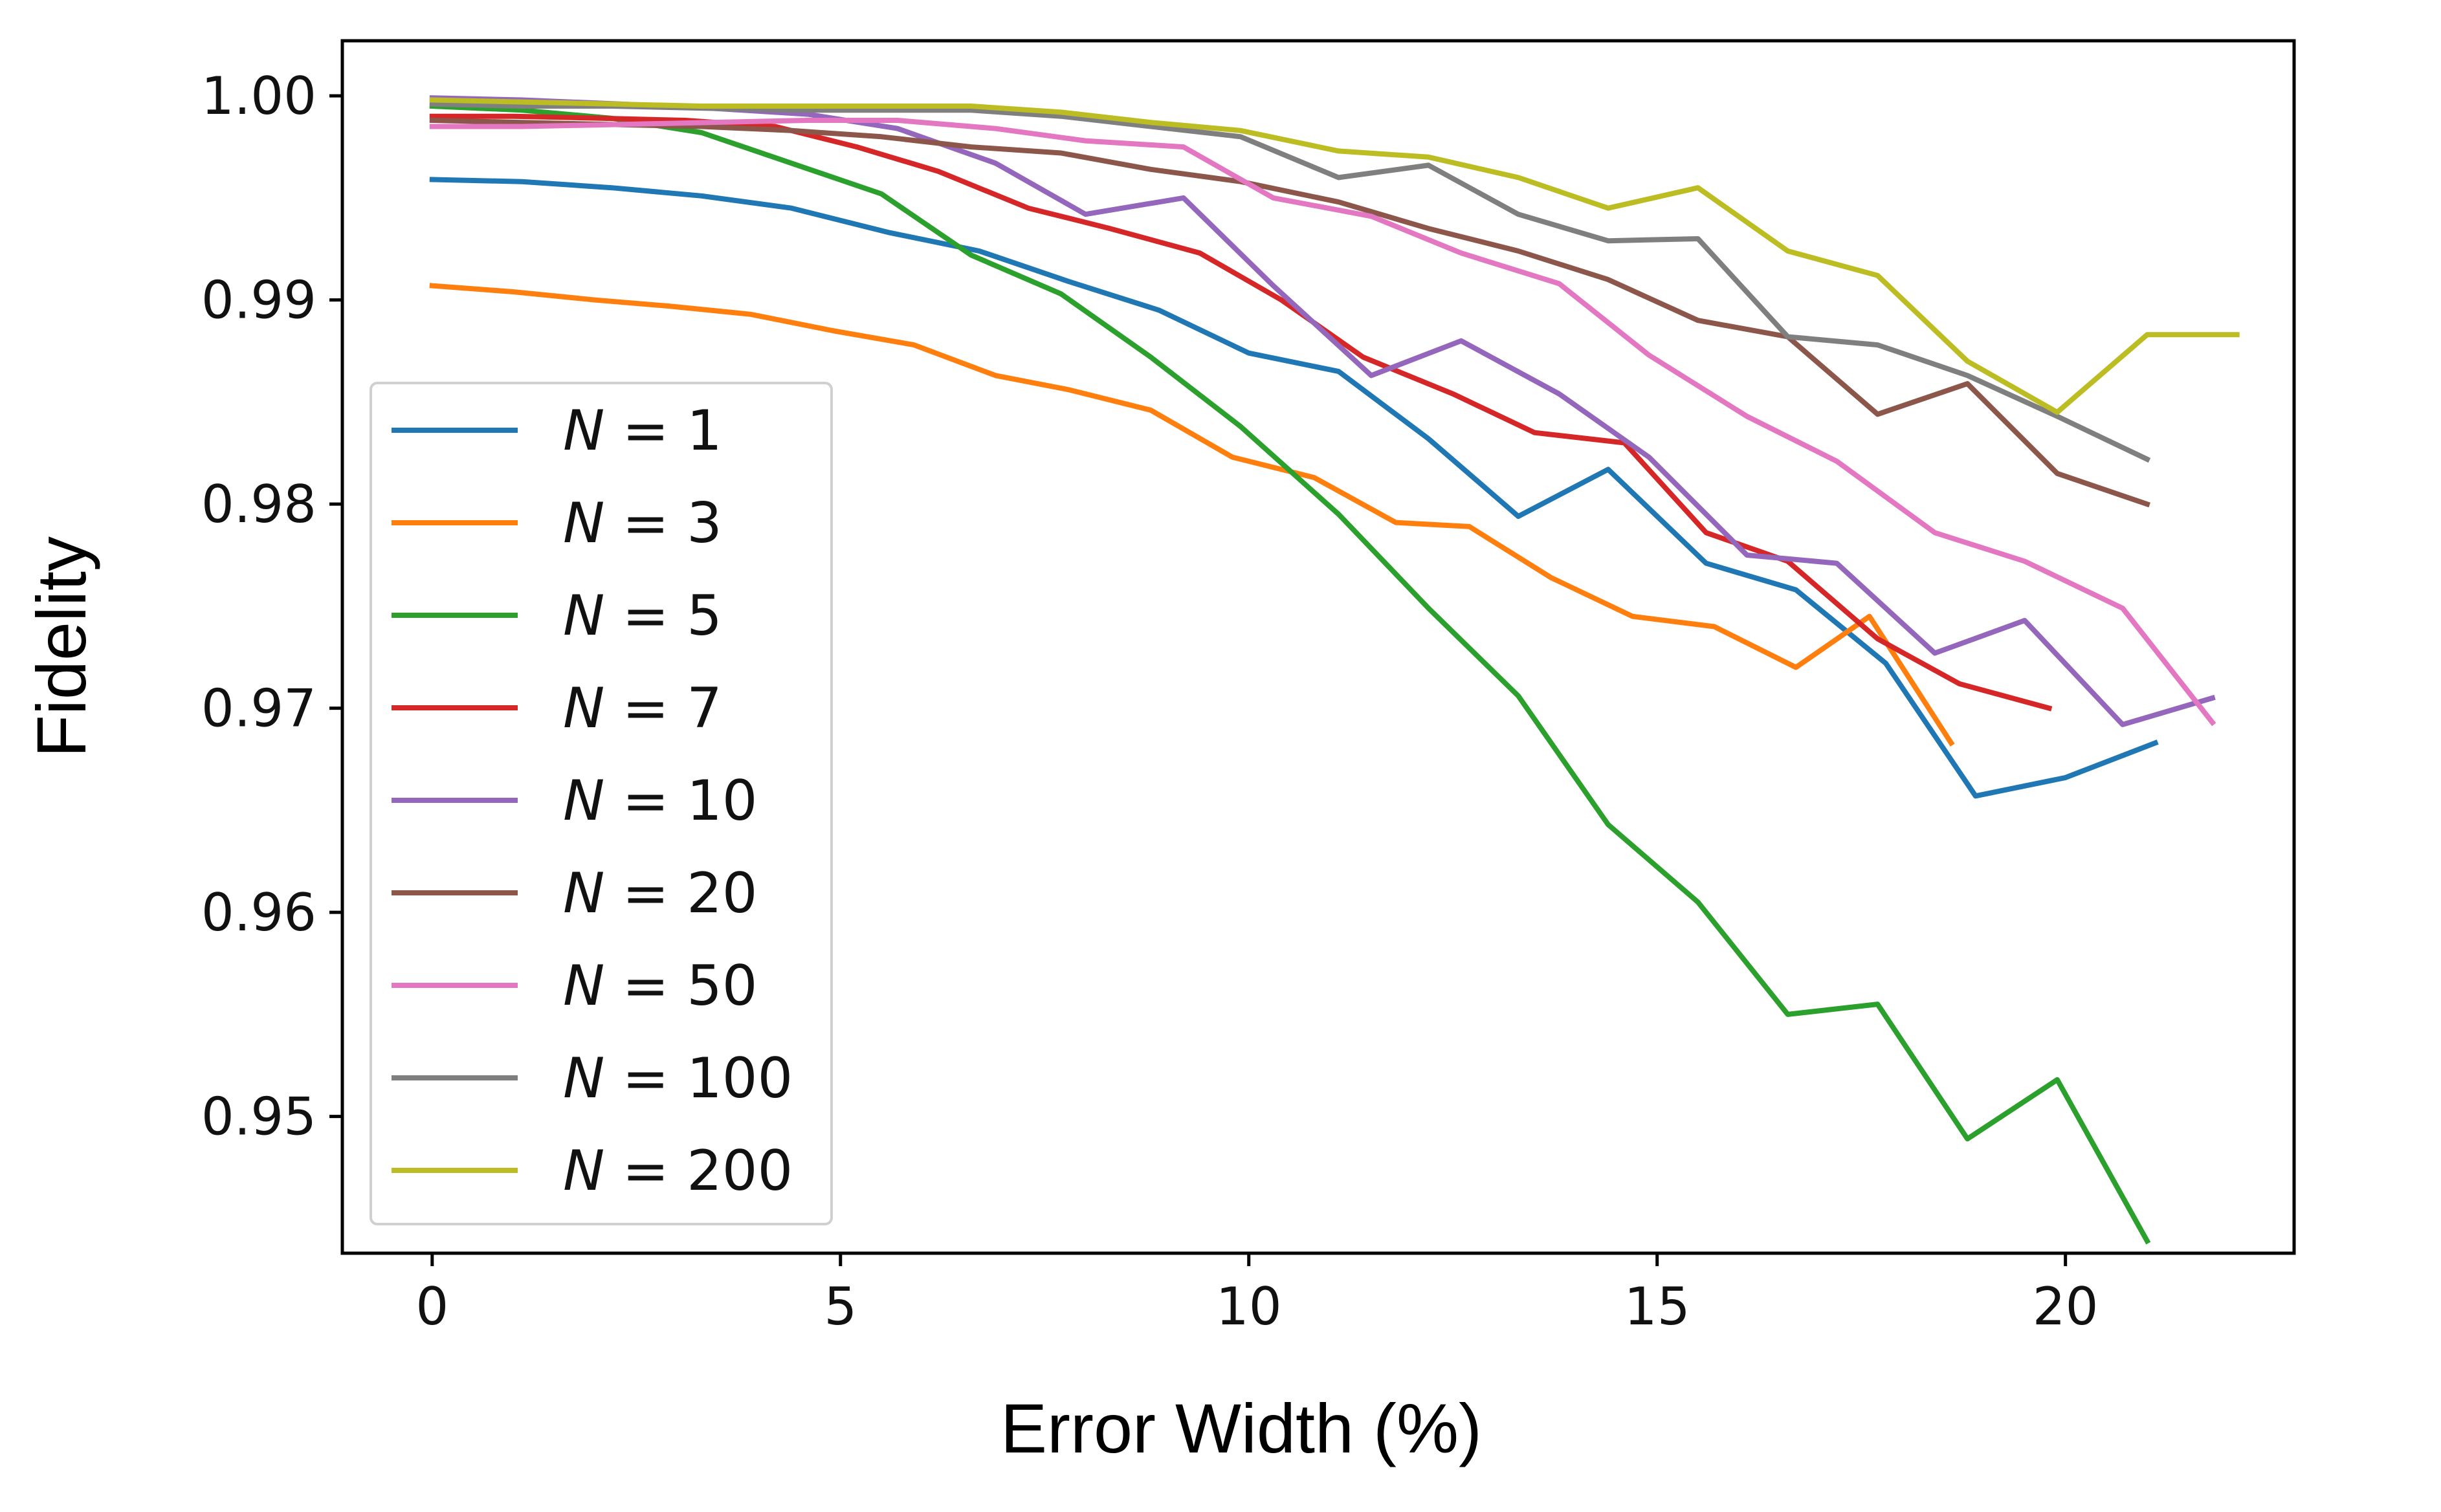  Describe the element at coordinates (642, 523) in the screenshot. I see `legend-label: N = 3` at that location.